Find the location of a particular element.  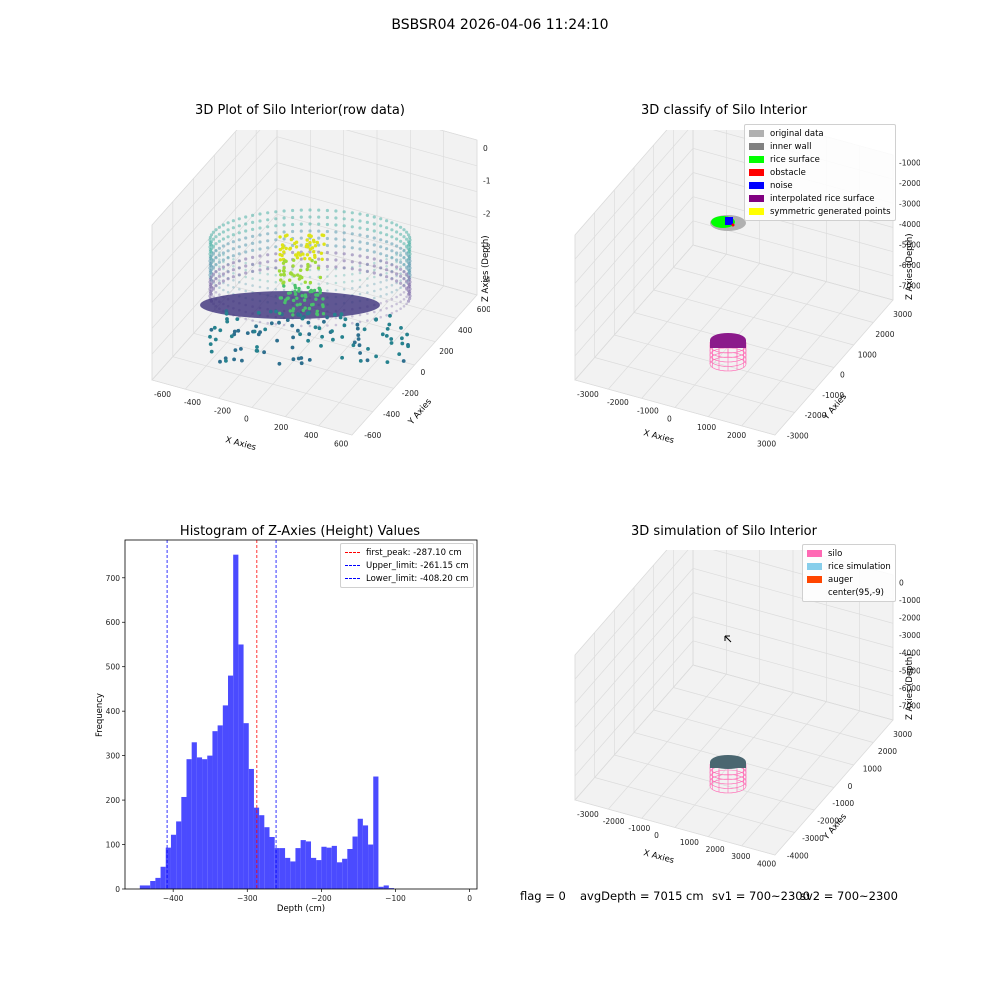

classify-legend-item: rice surface is located at coordinates (820, 159).